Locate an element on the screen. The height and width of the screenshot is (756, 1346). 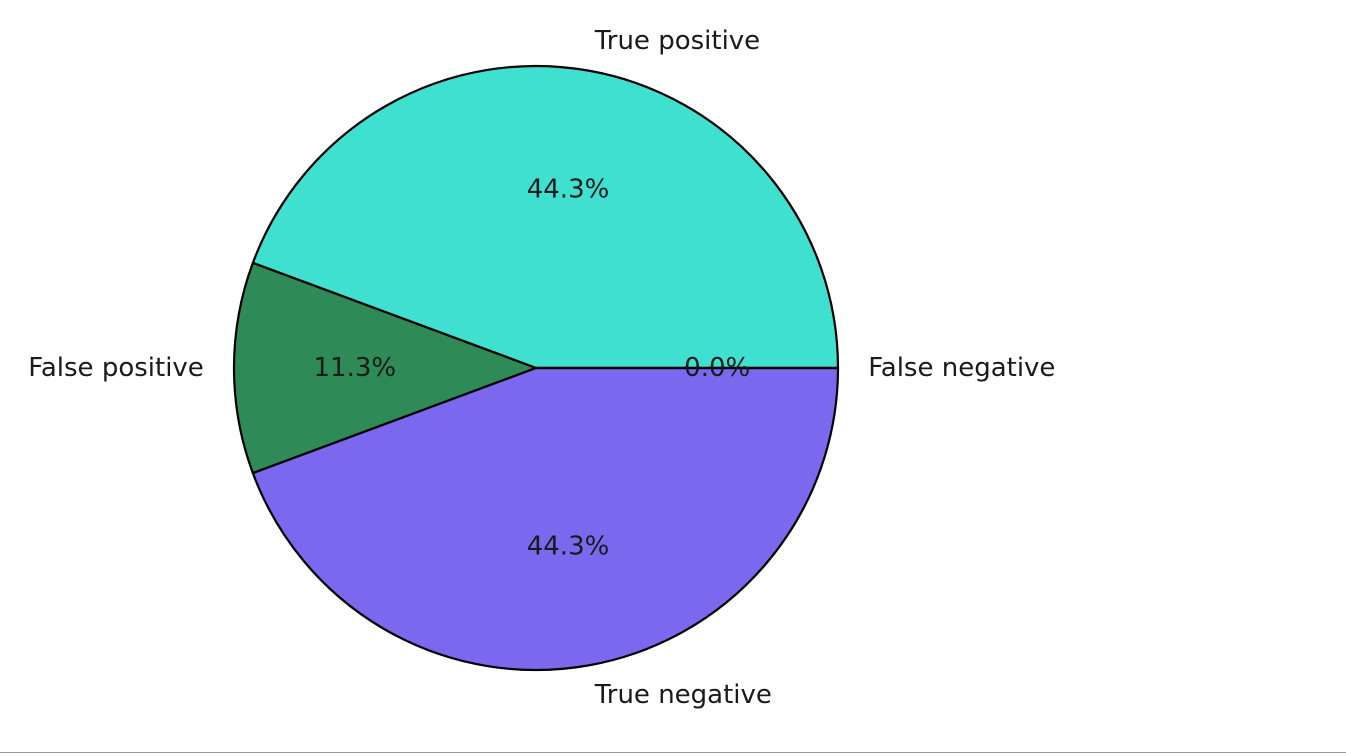
pct-label-false-positive: 11.3% is located at coordinates (354, 368).